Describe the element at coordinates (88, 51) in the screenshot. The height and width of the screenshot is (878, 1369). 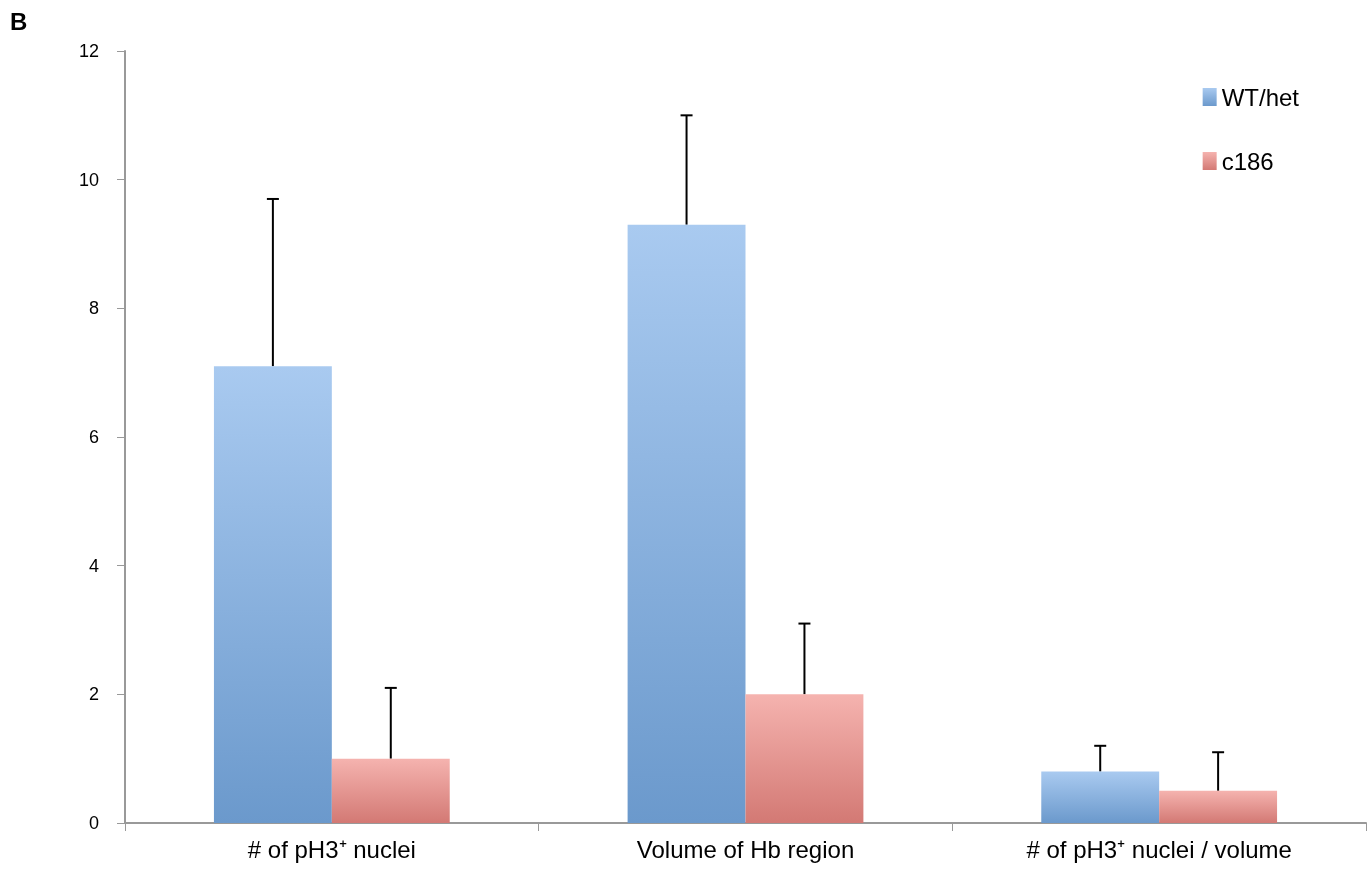
I see `y-tick-label: 12` at that location.